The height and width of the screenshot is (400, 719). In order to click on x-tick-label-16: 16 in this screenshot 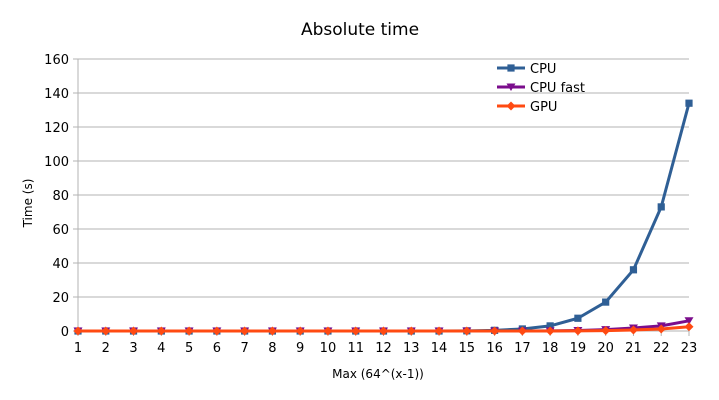, I will do `click(494, 348)`.